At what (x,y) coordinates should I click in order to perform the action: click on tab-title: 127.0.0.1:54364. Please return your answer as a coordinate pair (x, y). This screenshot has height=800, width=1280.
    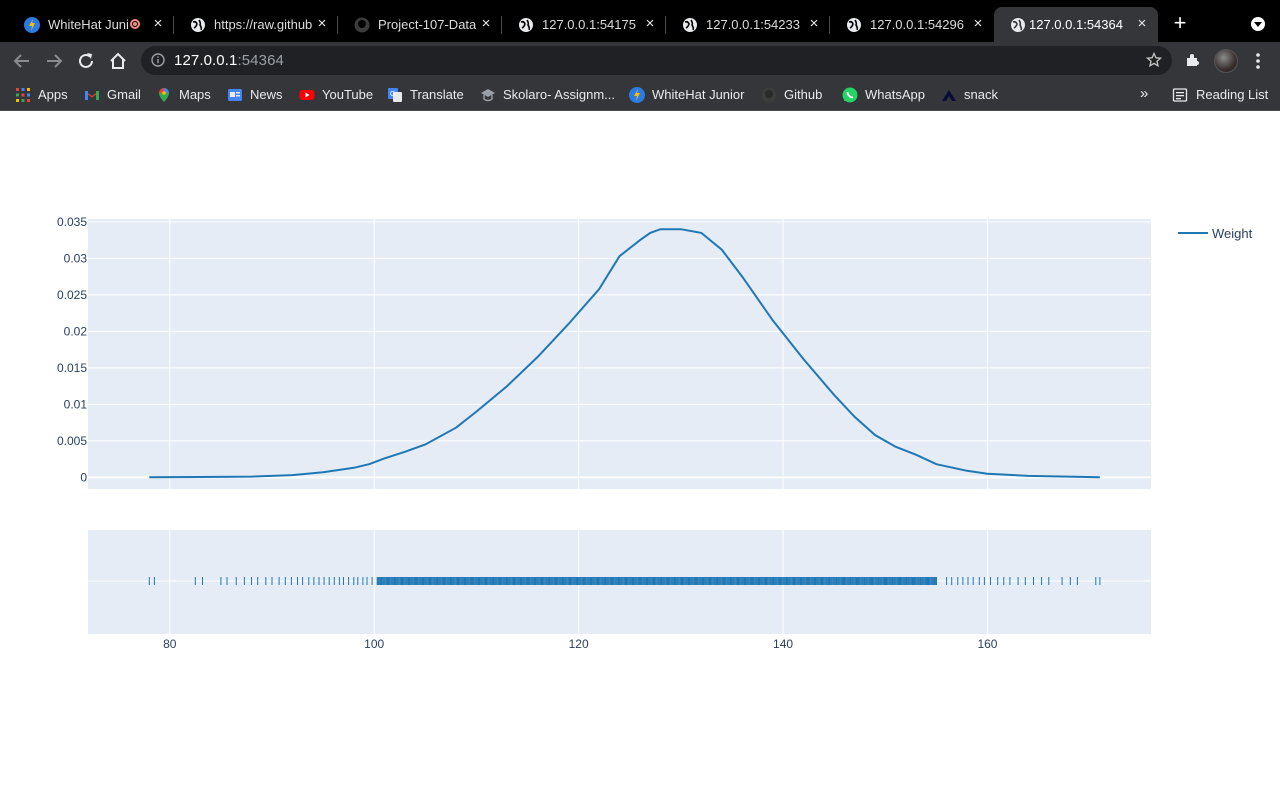
    Looking at the image, I should click on (1076, 24).